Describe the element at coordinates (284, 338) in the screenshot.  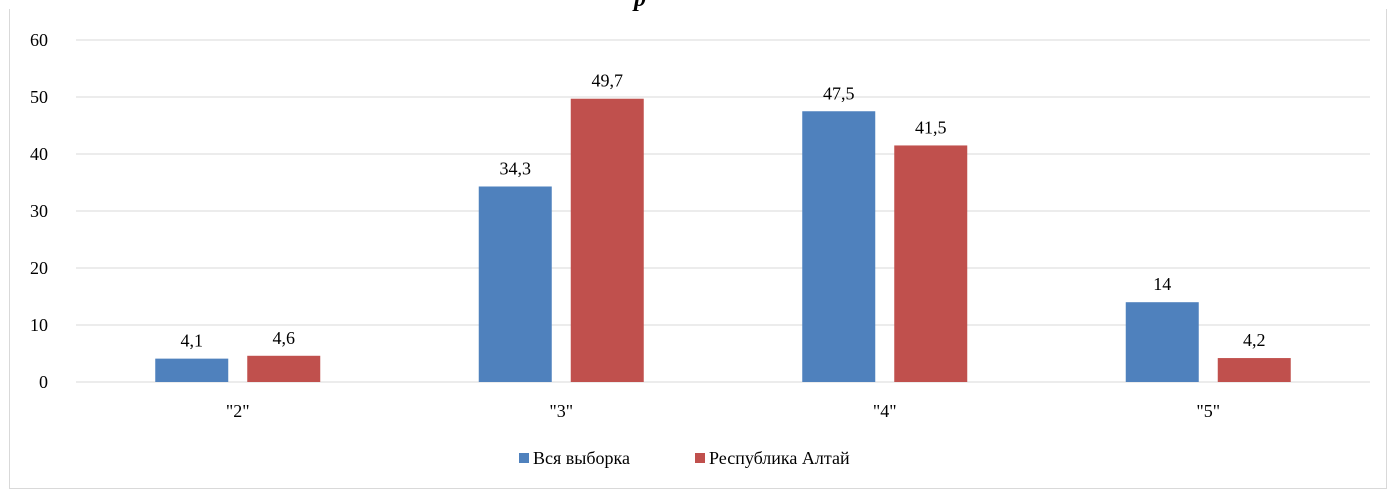
I see `data-label: 4,6` at that location.